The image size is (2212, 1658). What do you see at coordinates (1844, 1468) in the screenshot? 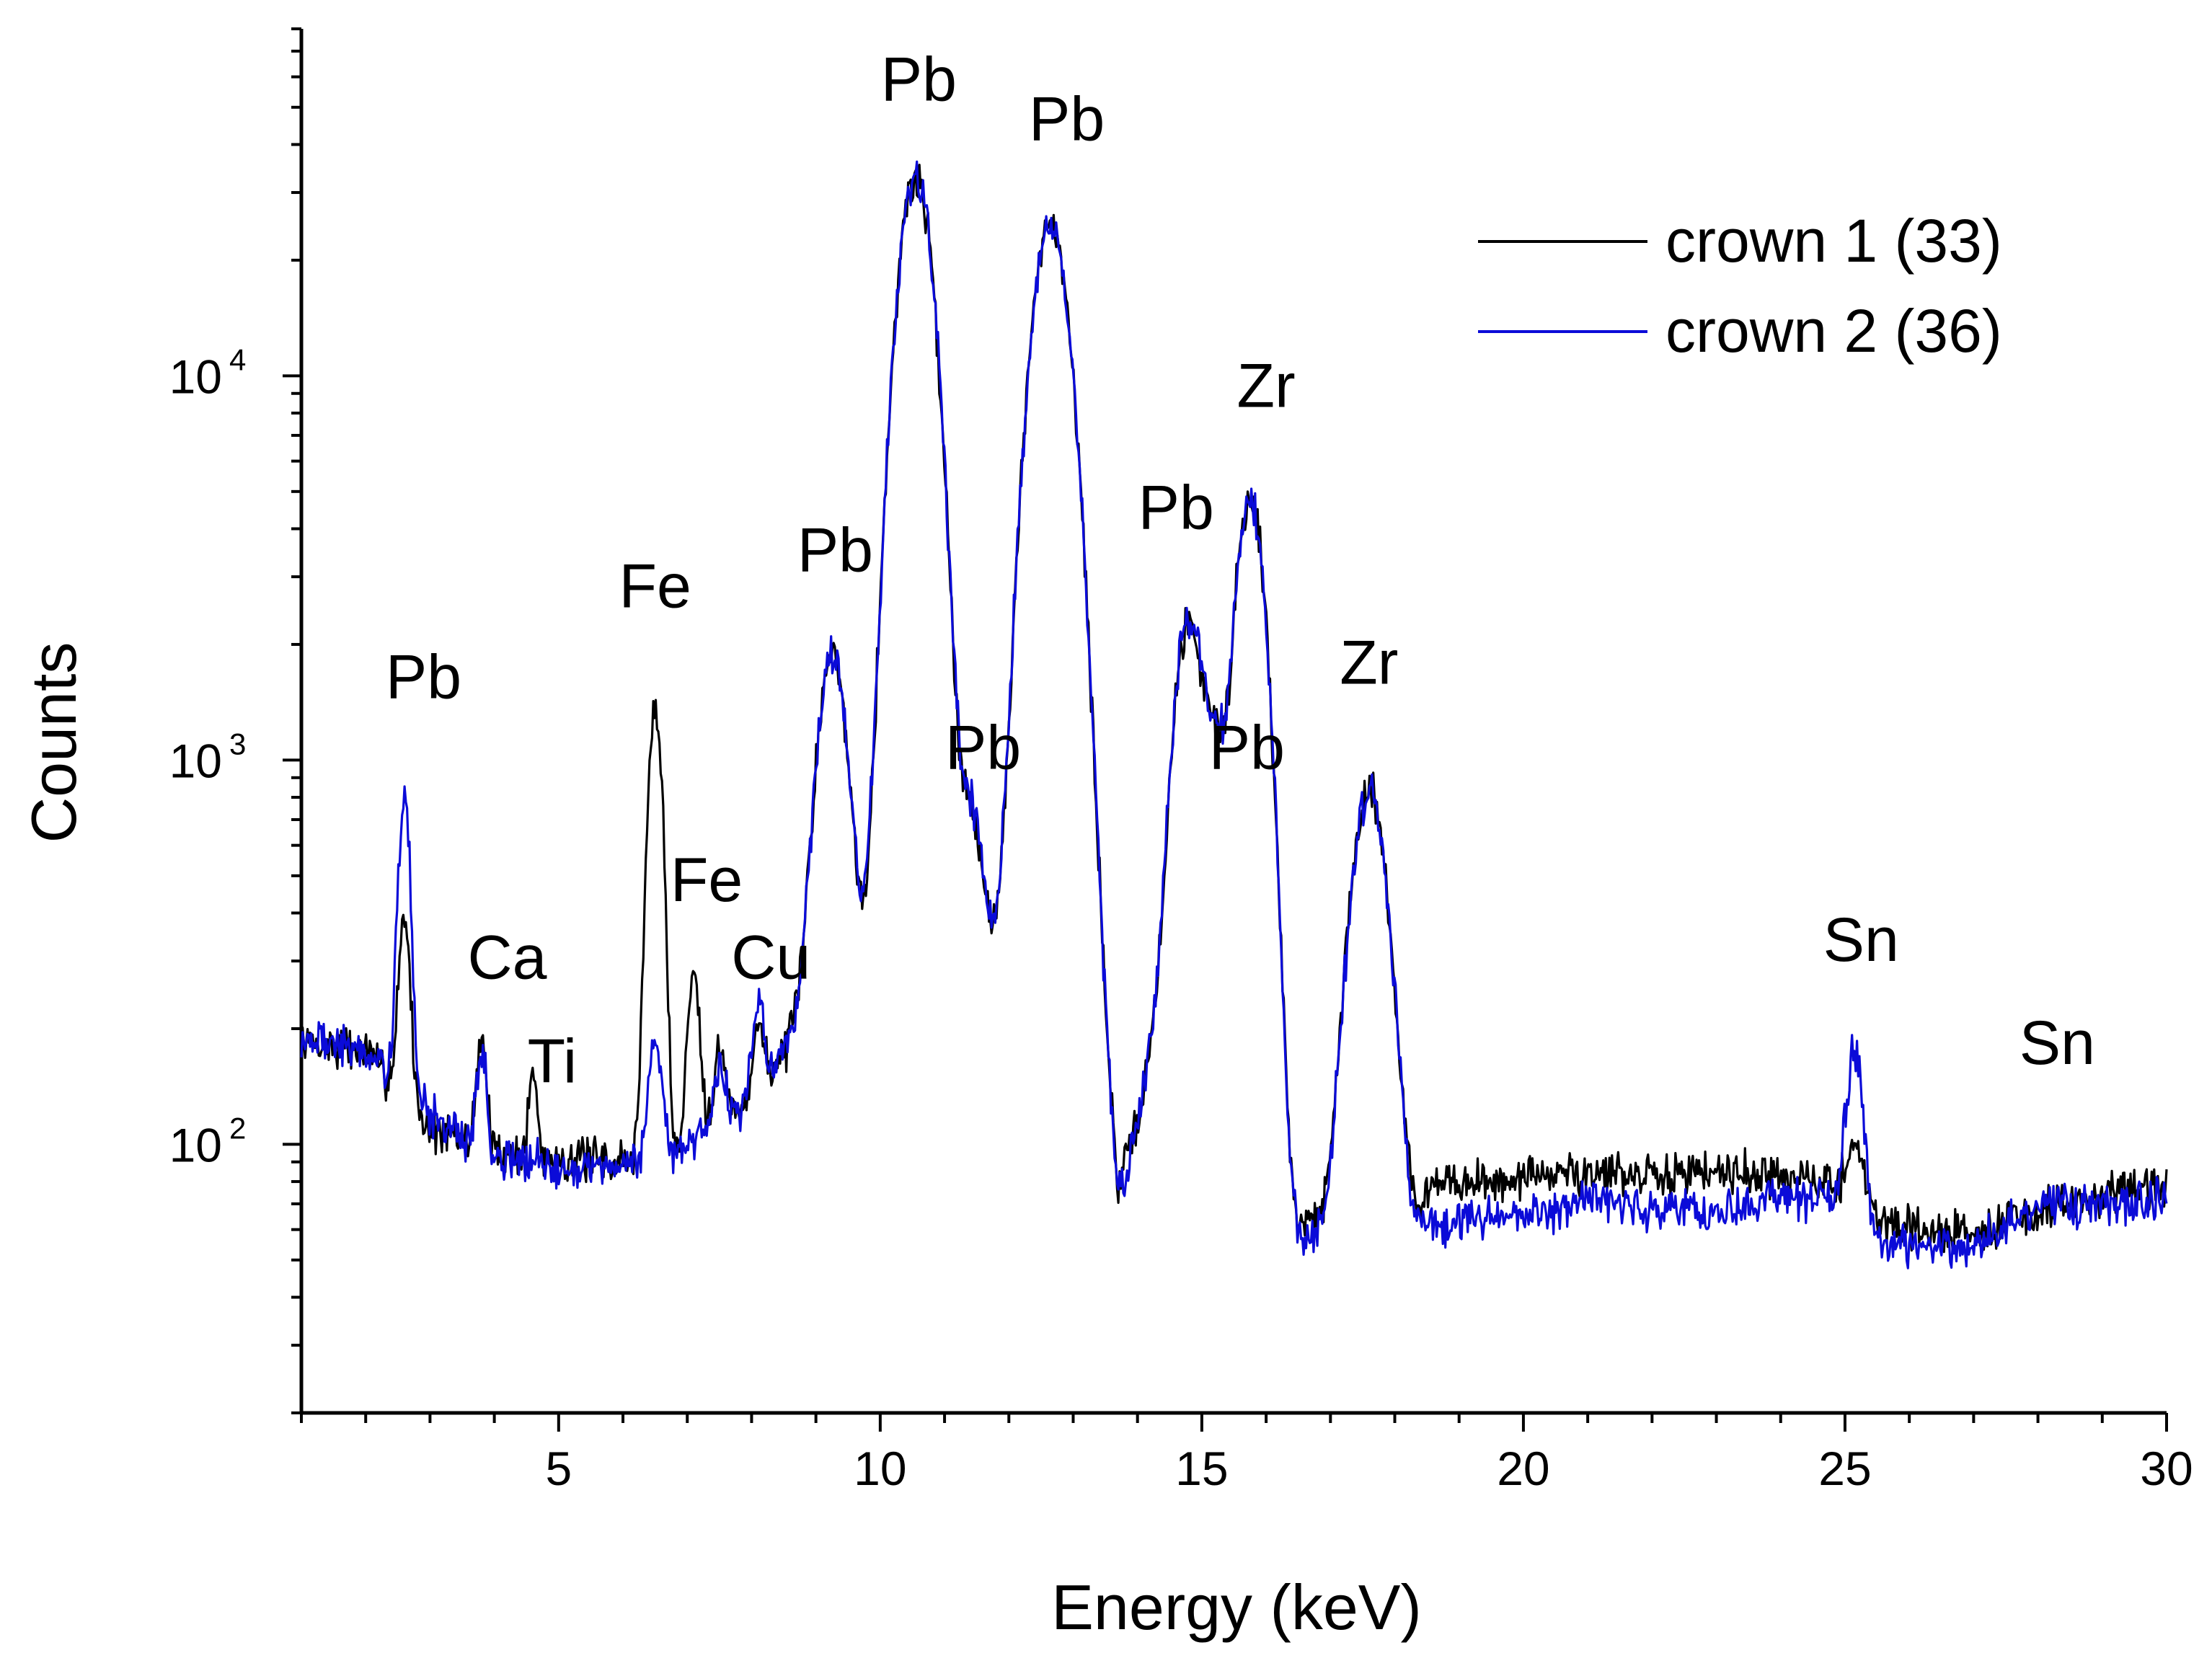
I see `x-tick-label: 25` at bounding box center [1844, 1468].